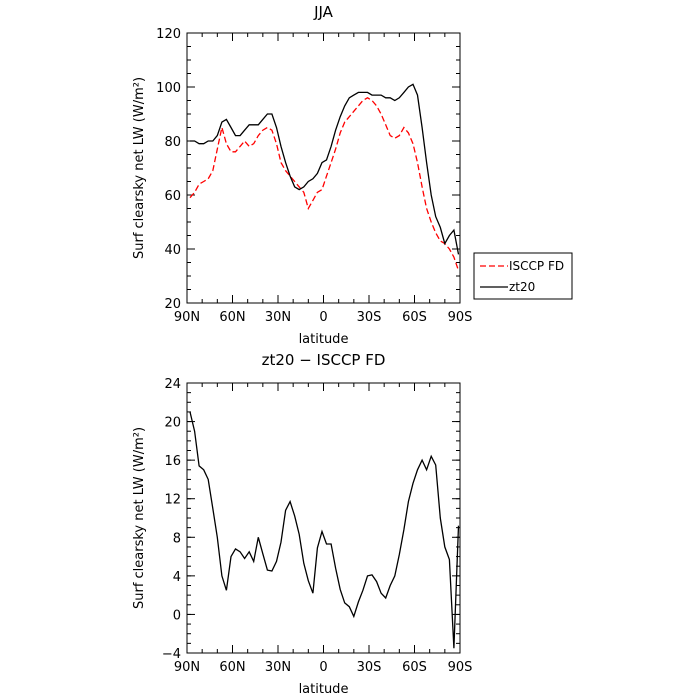 This screenshot has height=700, width=700. I want to click on y-tick-label: 24, so click(172, 384).